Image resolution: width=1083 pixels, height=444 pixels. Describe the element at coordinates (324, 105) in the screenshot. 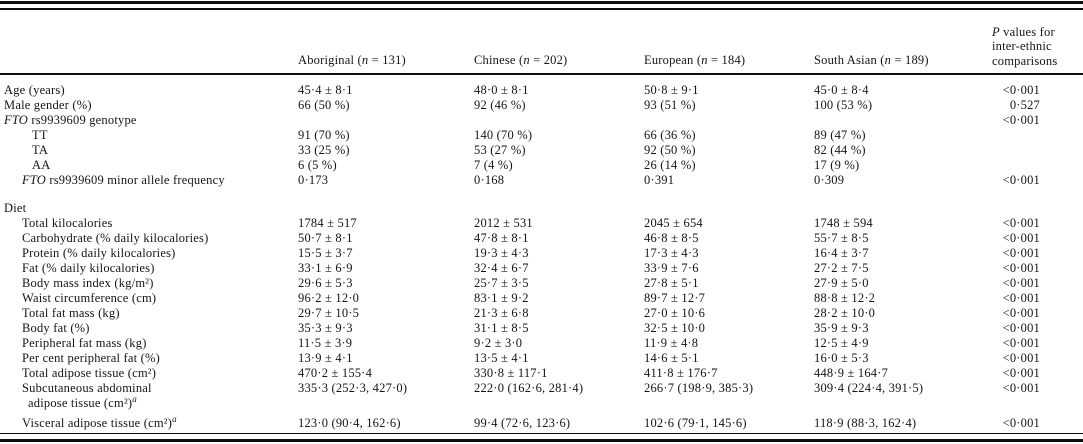

I see `cell-aboriginal: 66 (50 %)` at that location.